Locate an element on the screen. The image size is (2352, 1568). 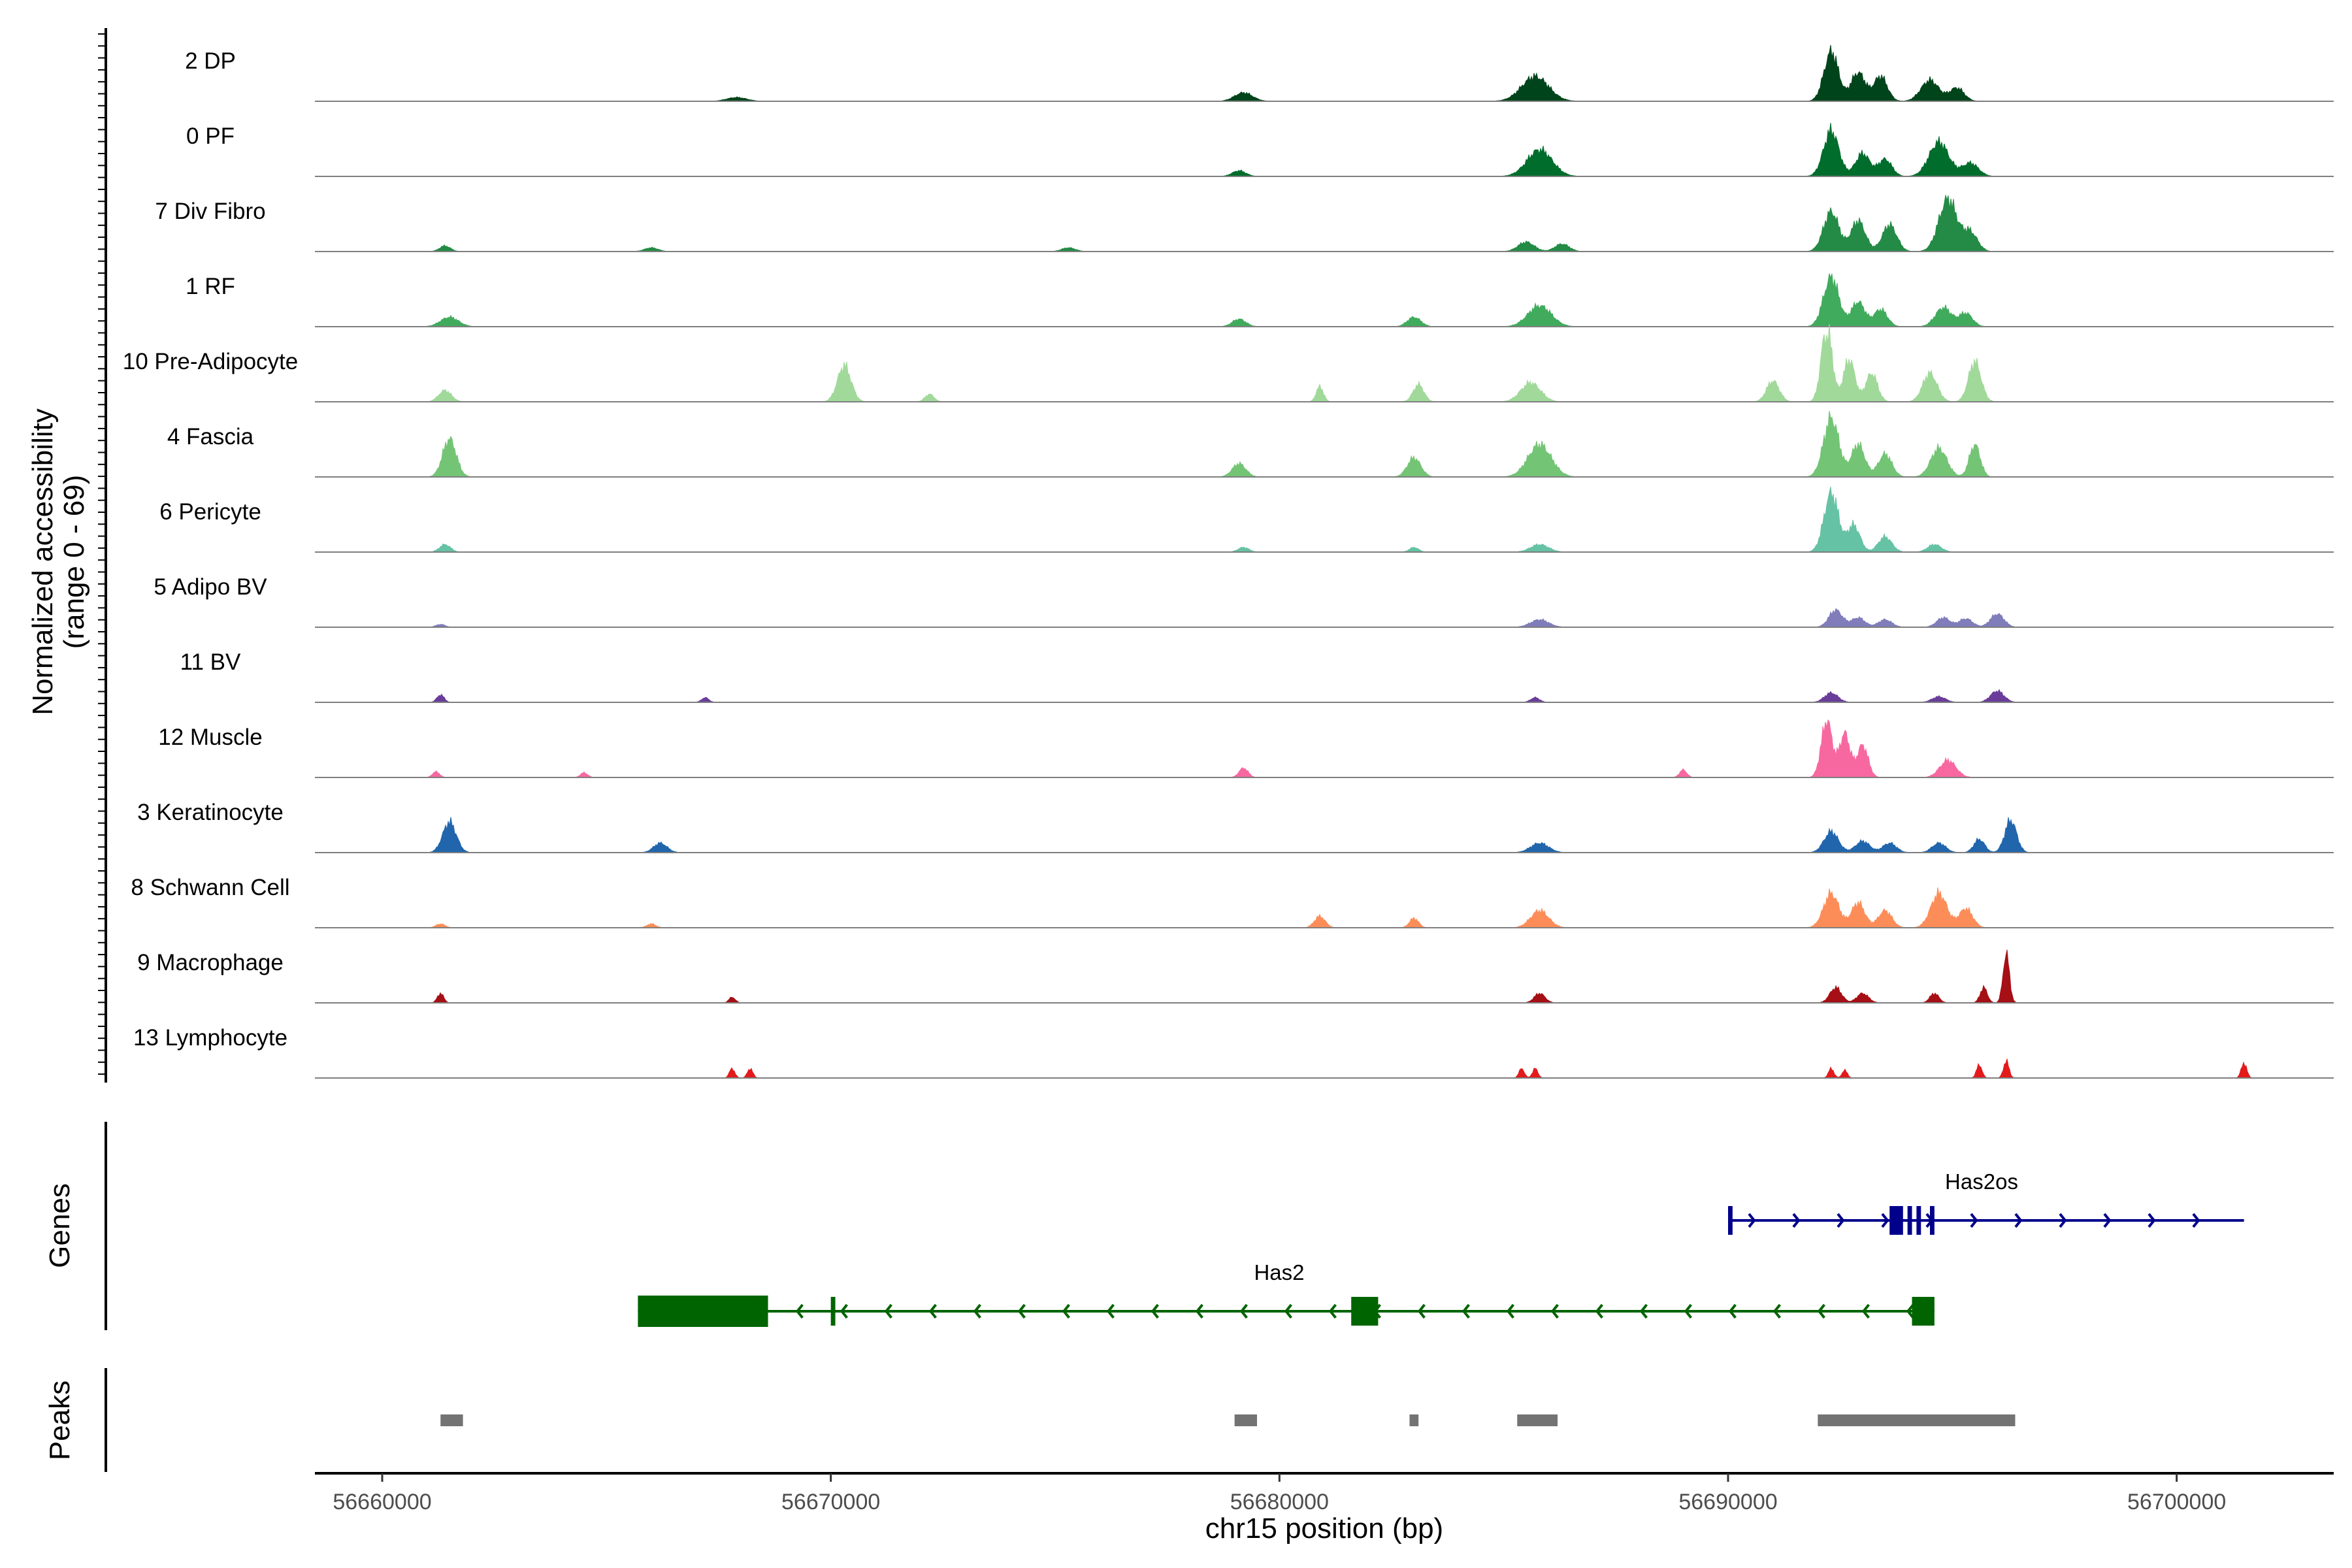
track-label: 7 Div Fibro is located at coordinates (210, 211).